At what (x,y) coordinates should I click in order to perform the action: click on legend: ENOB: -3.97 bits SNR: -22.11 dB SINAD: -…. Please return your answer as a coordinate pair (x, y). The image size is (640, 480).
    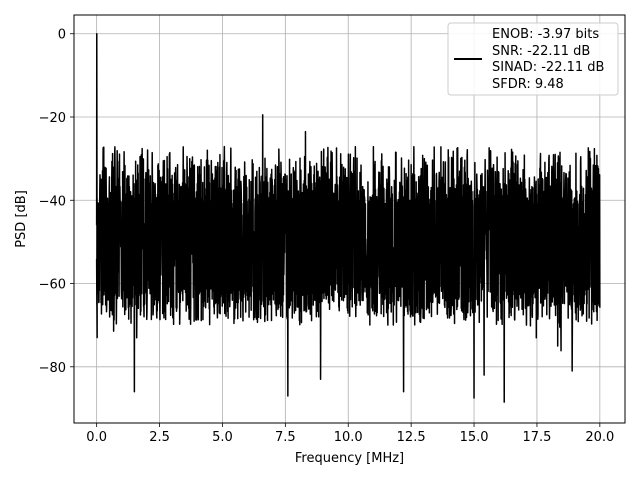
    Looking at the image, I should click on (533, 59).